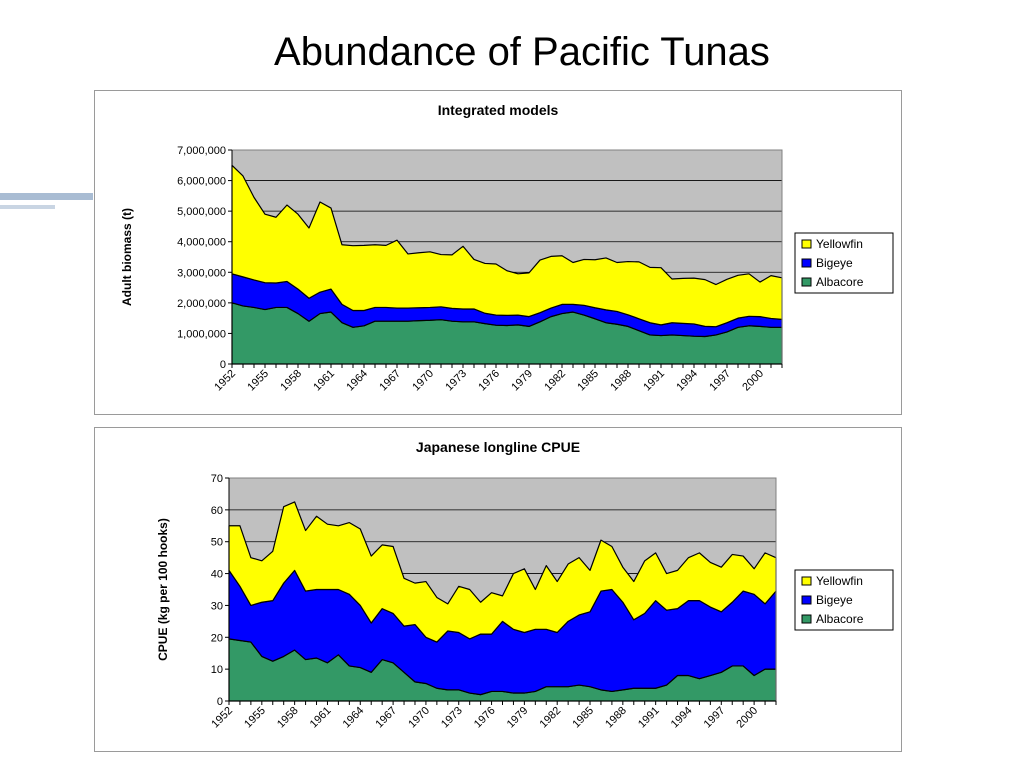 The image size is (1024, 768). What do you see at coordinates (217, 543) in the screenshot?
I see `y-tick-label: 50` at bounding box center [217, 543].